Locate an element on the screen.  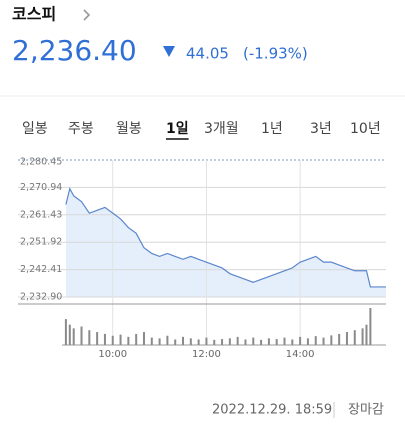
x-tick-label: 14:00 is located at coordinates (300, 354).